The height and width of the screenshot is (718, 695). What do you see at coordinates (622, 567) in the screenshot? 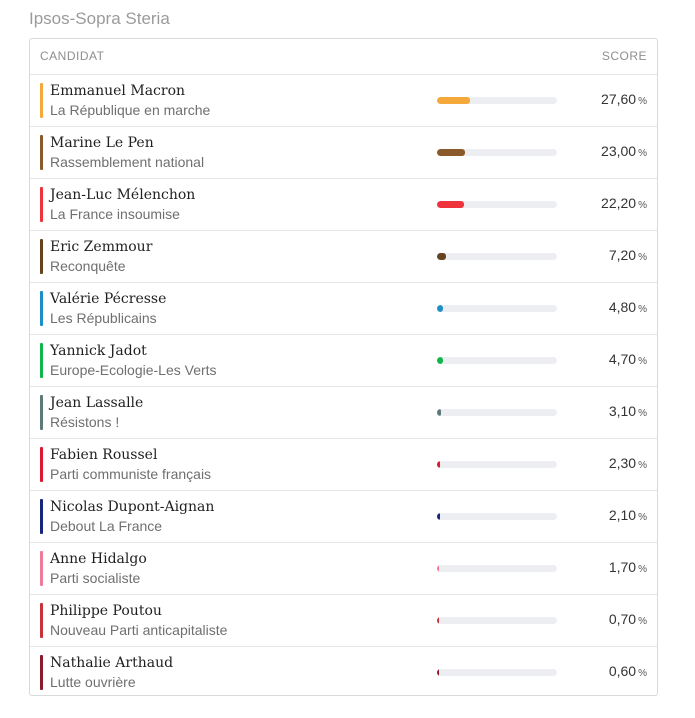
I see `score-number: 1,70` at bounding box center [622, 567].